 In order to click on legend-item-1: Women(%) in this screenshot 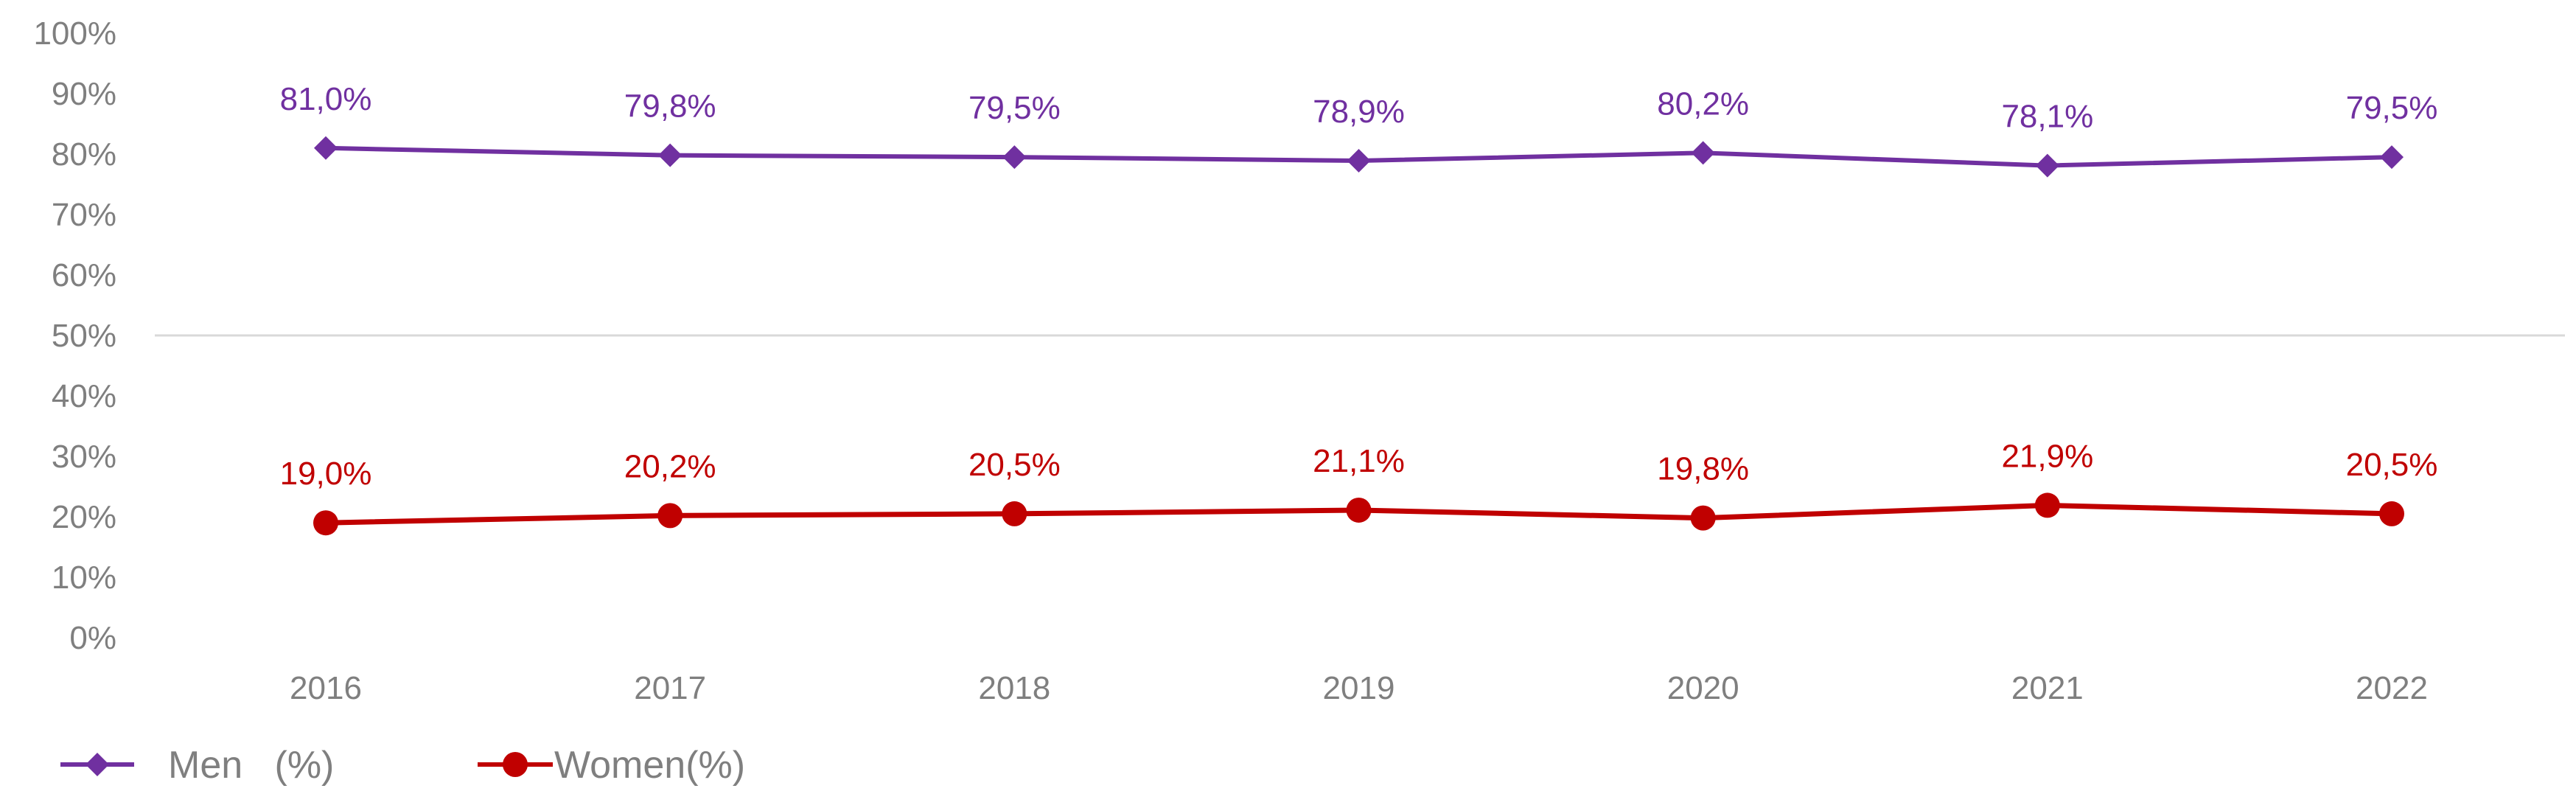, I will do `click(611, 765)`.